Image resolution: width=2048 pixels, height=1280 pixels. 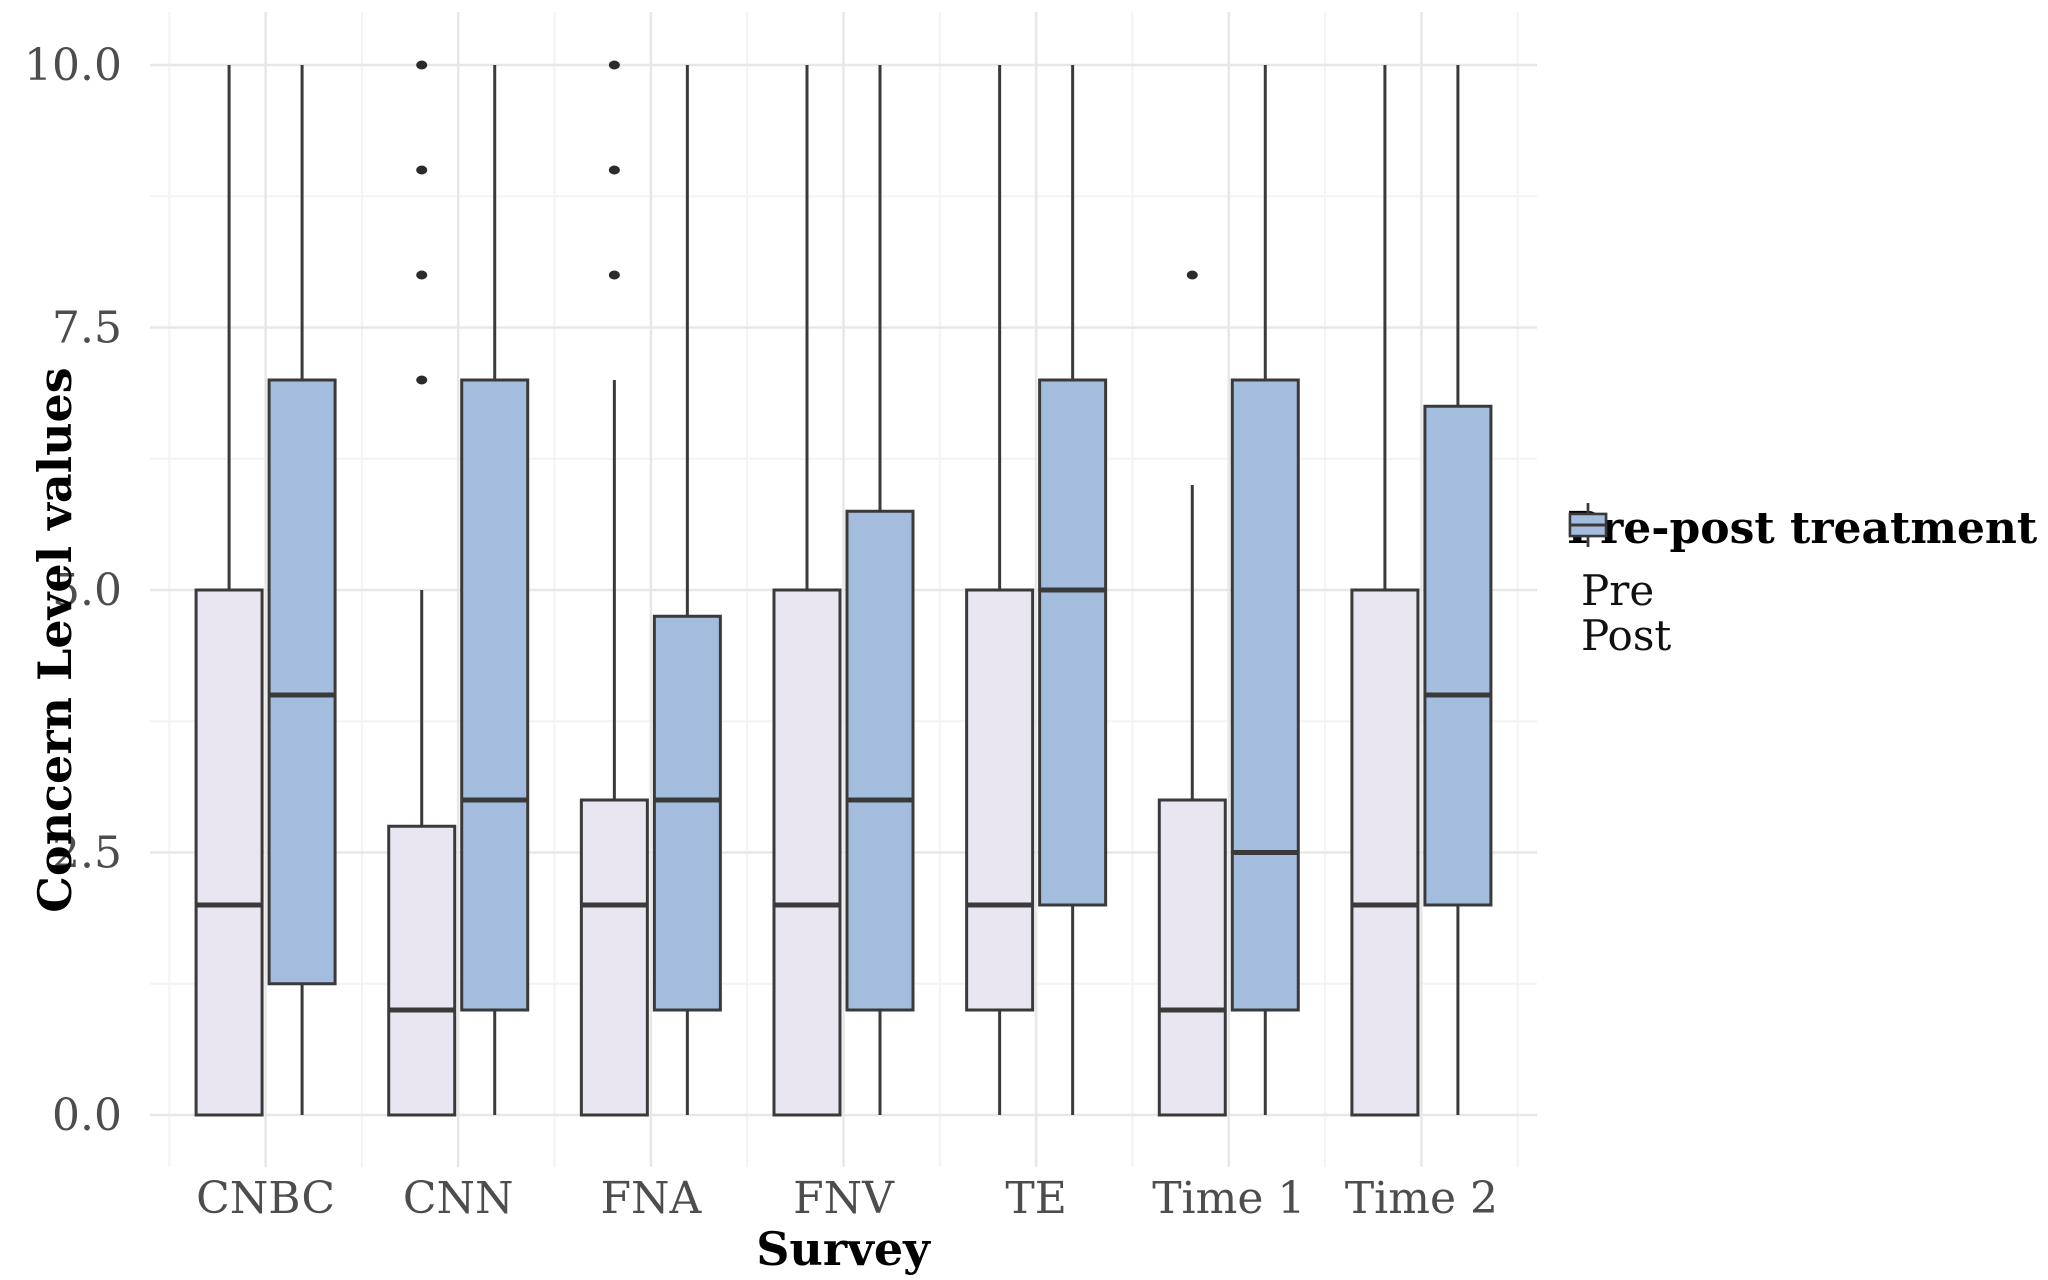 I want to click on box-pre-CNN, so click(x=422, y=970).